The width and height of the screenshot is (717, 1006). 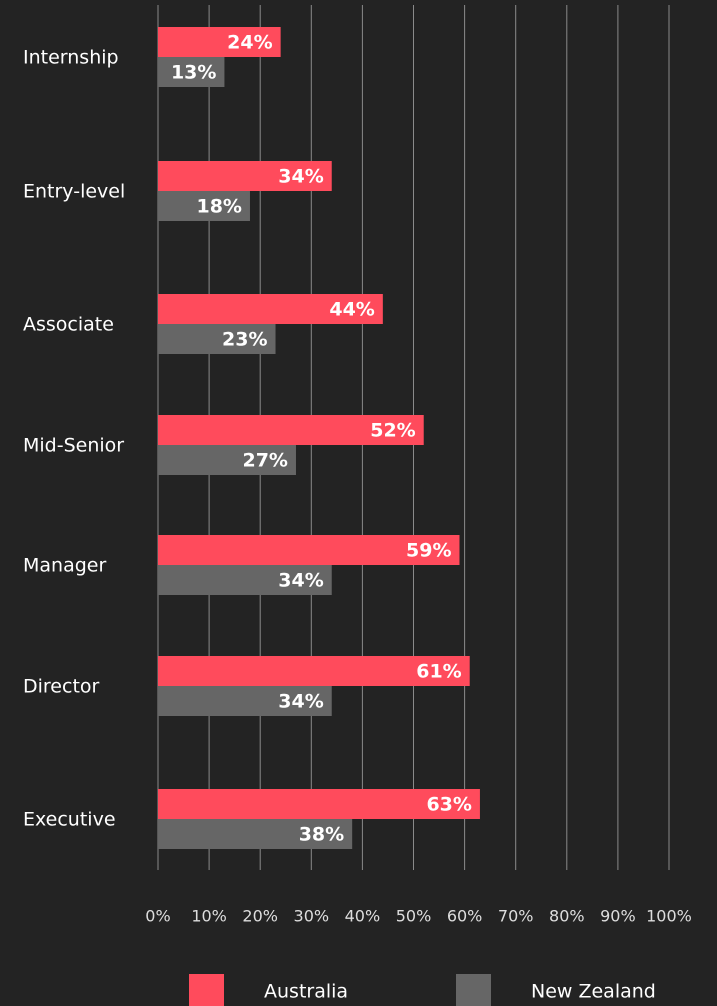 What do you see at coordinates (249, 43) in the screenshot?
I see `value-label: 24%` at bounding box center [249, 43].